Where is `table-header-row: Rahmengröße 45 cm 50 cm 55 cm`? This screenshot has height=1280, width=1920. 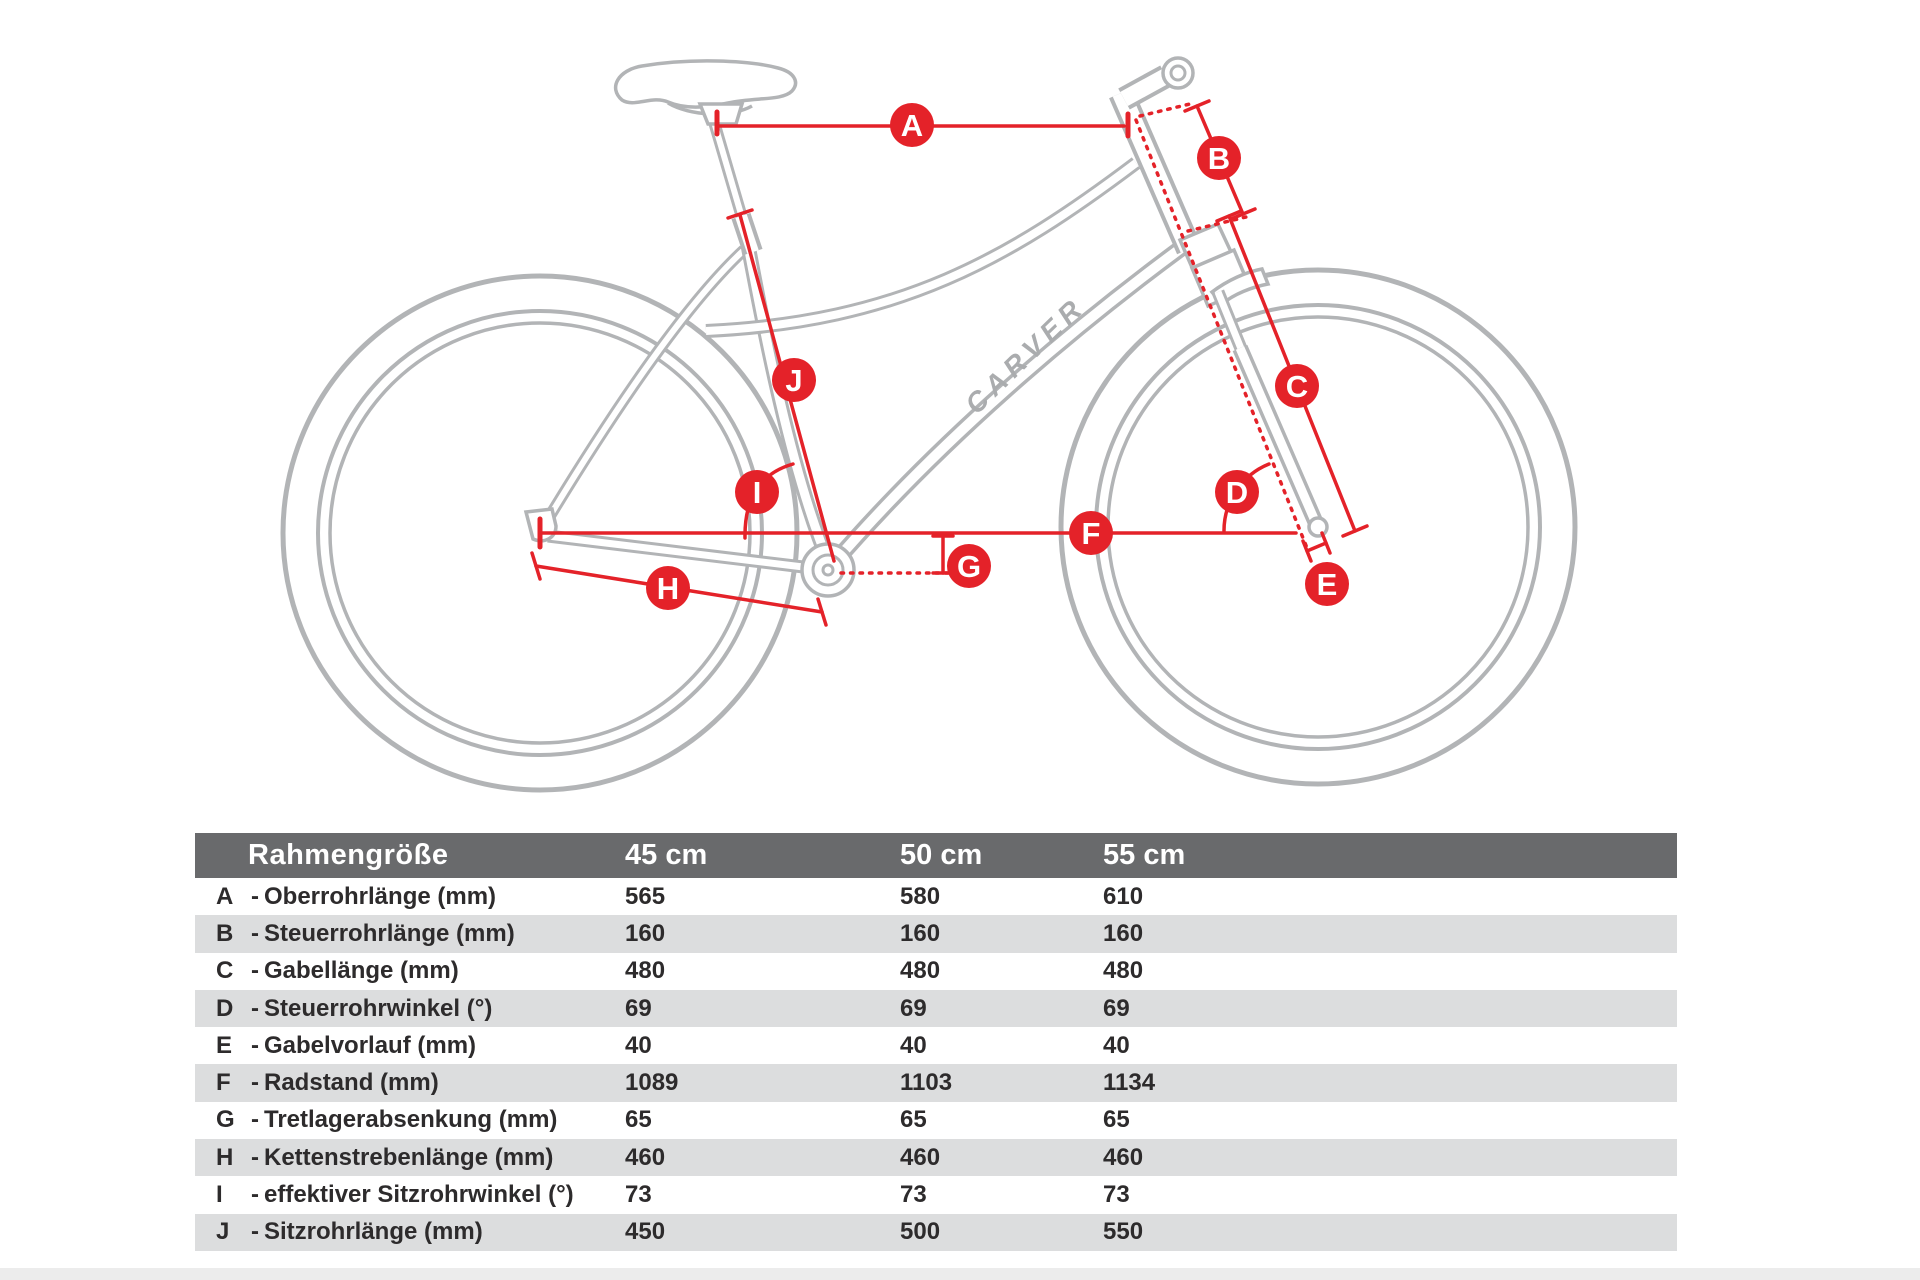 table-header-row: Rahmengröße 45 cm 50 cm 55 cm is located at coordinates (936, 855).